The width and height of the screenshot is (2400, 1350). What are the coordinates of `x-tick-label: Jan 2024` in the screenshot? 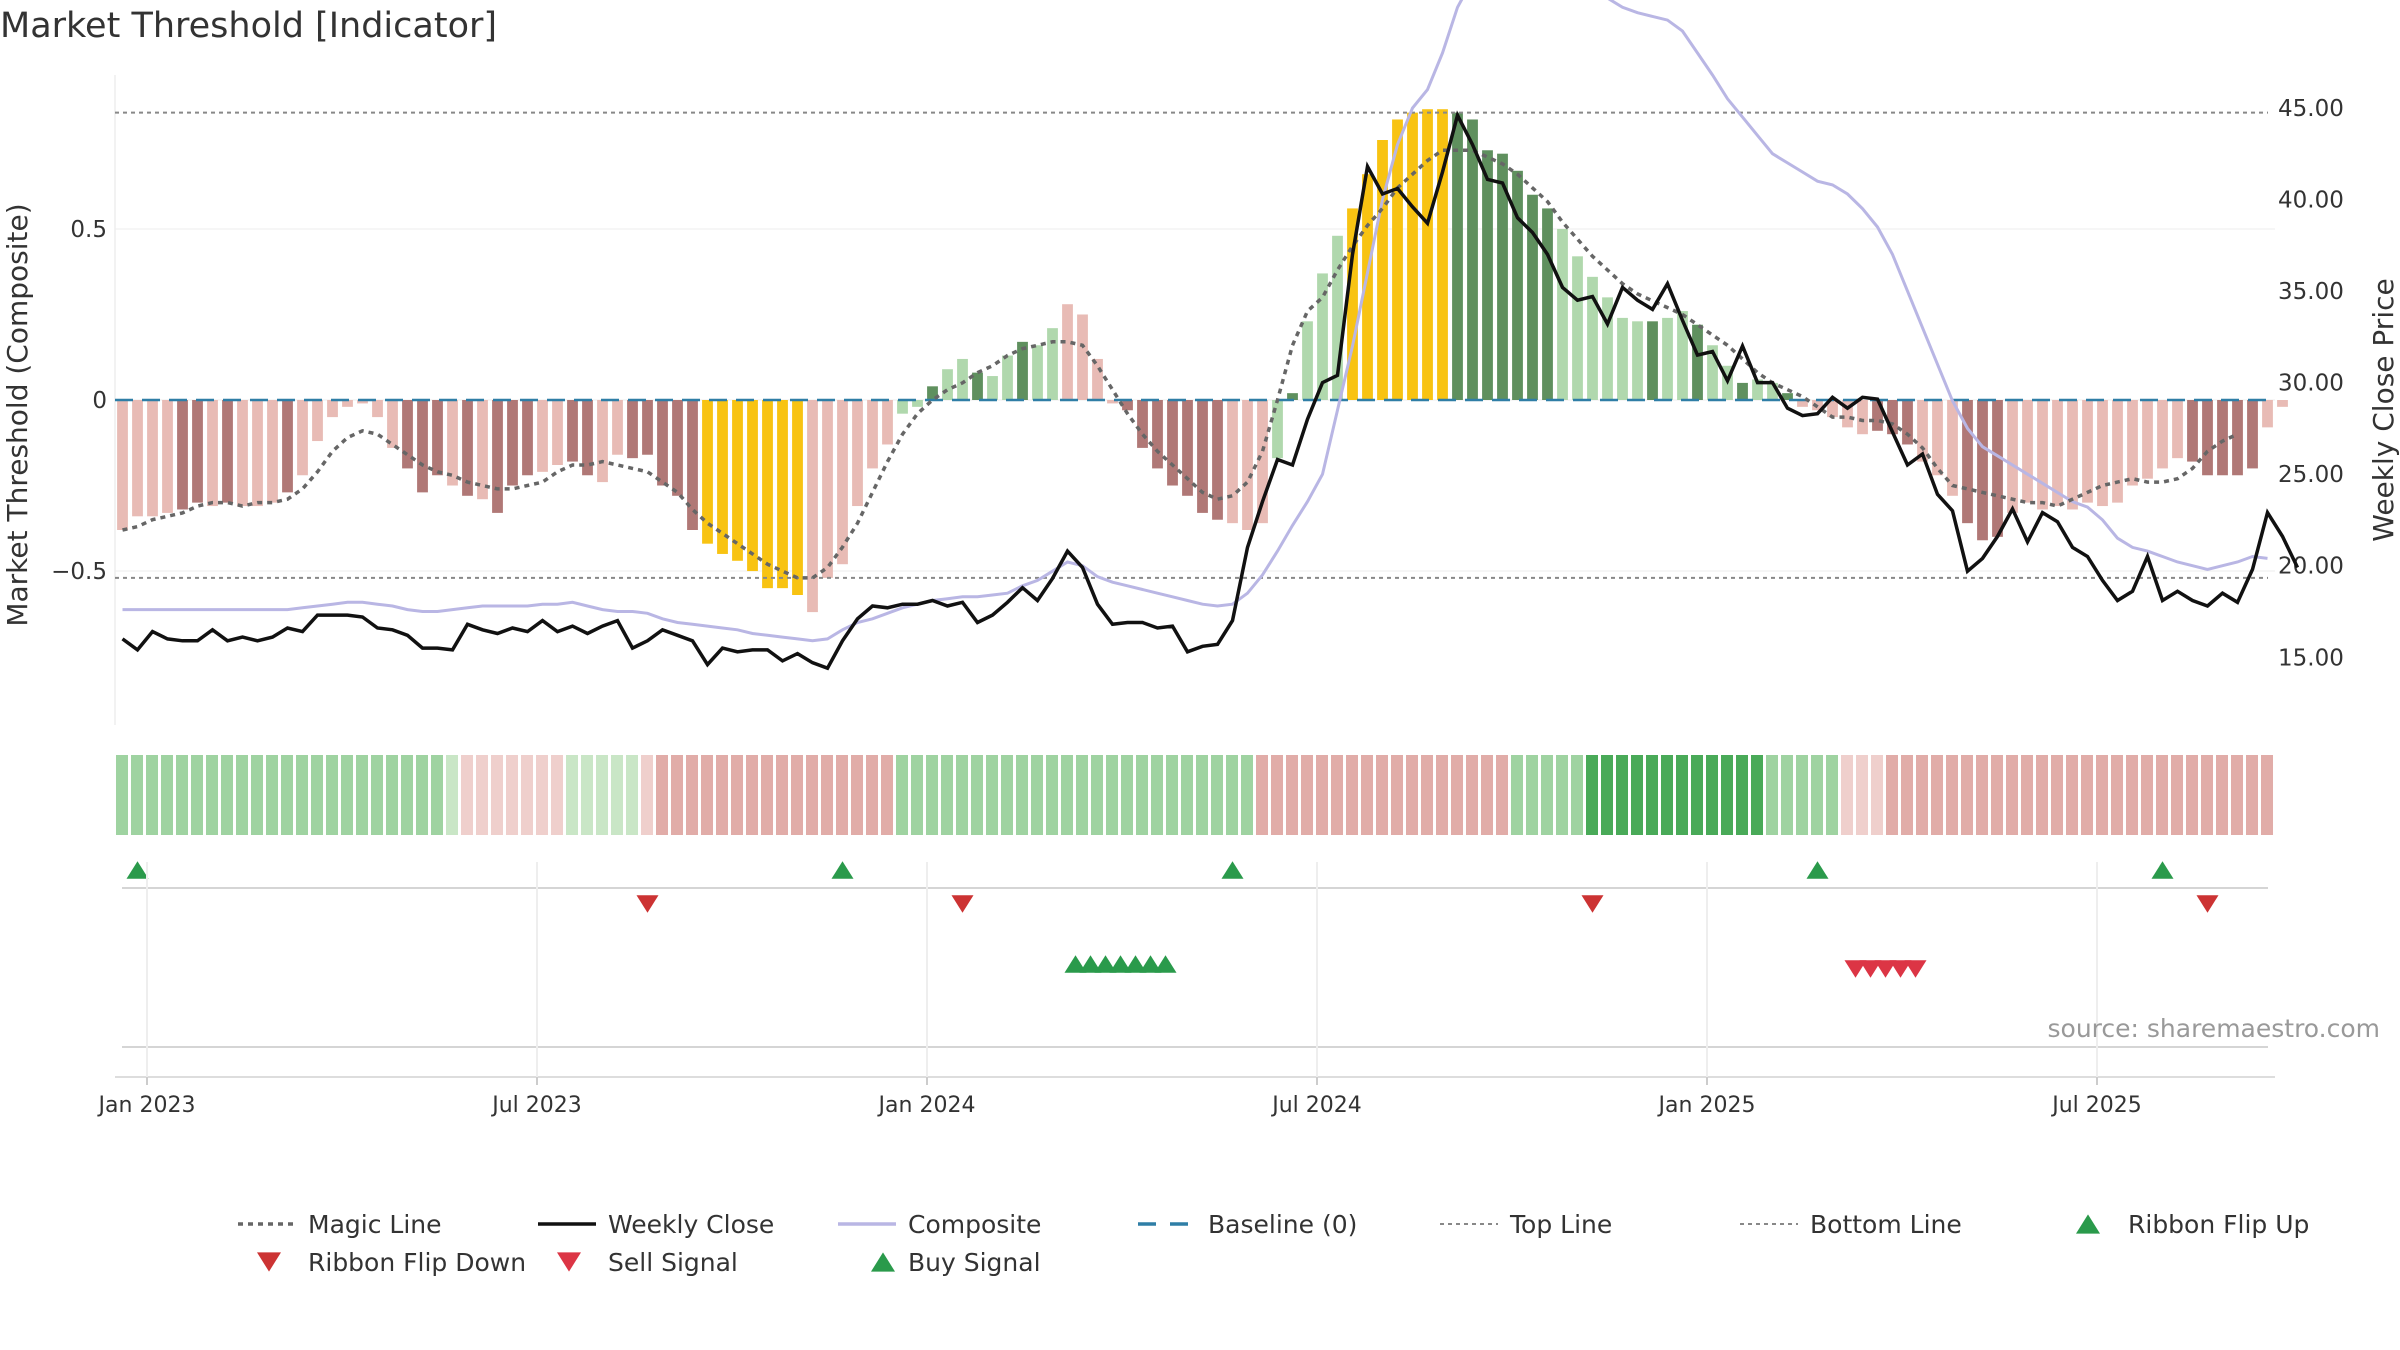 It's located at (926, 1105).